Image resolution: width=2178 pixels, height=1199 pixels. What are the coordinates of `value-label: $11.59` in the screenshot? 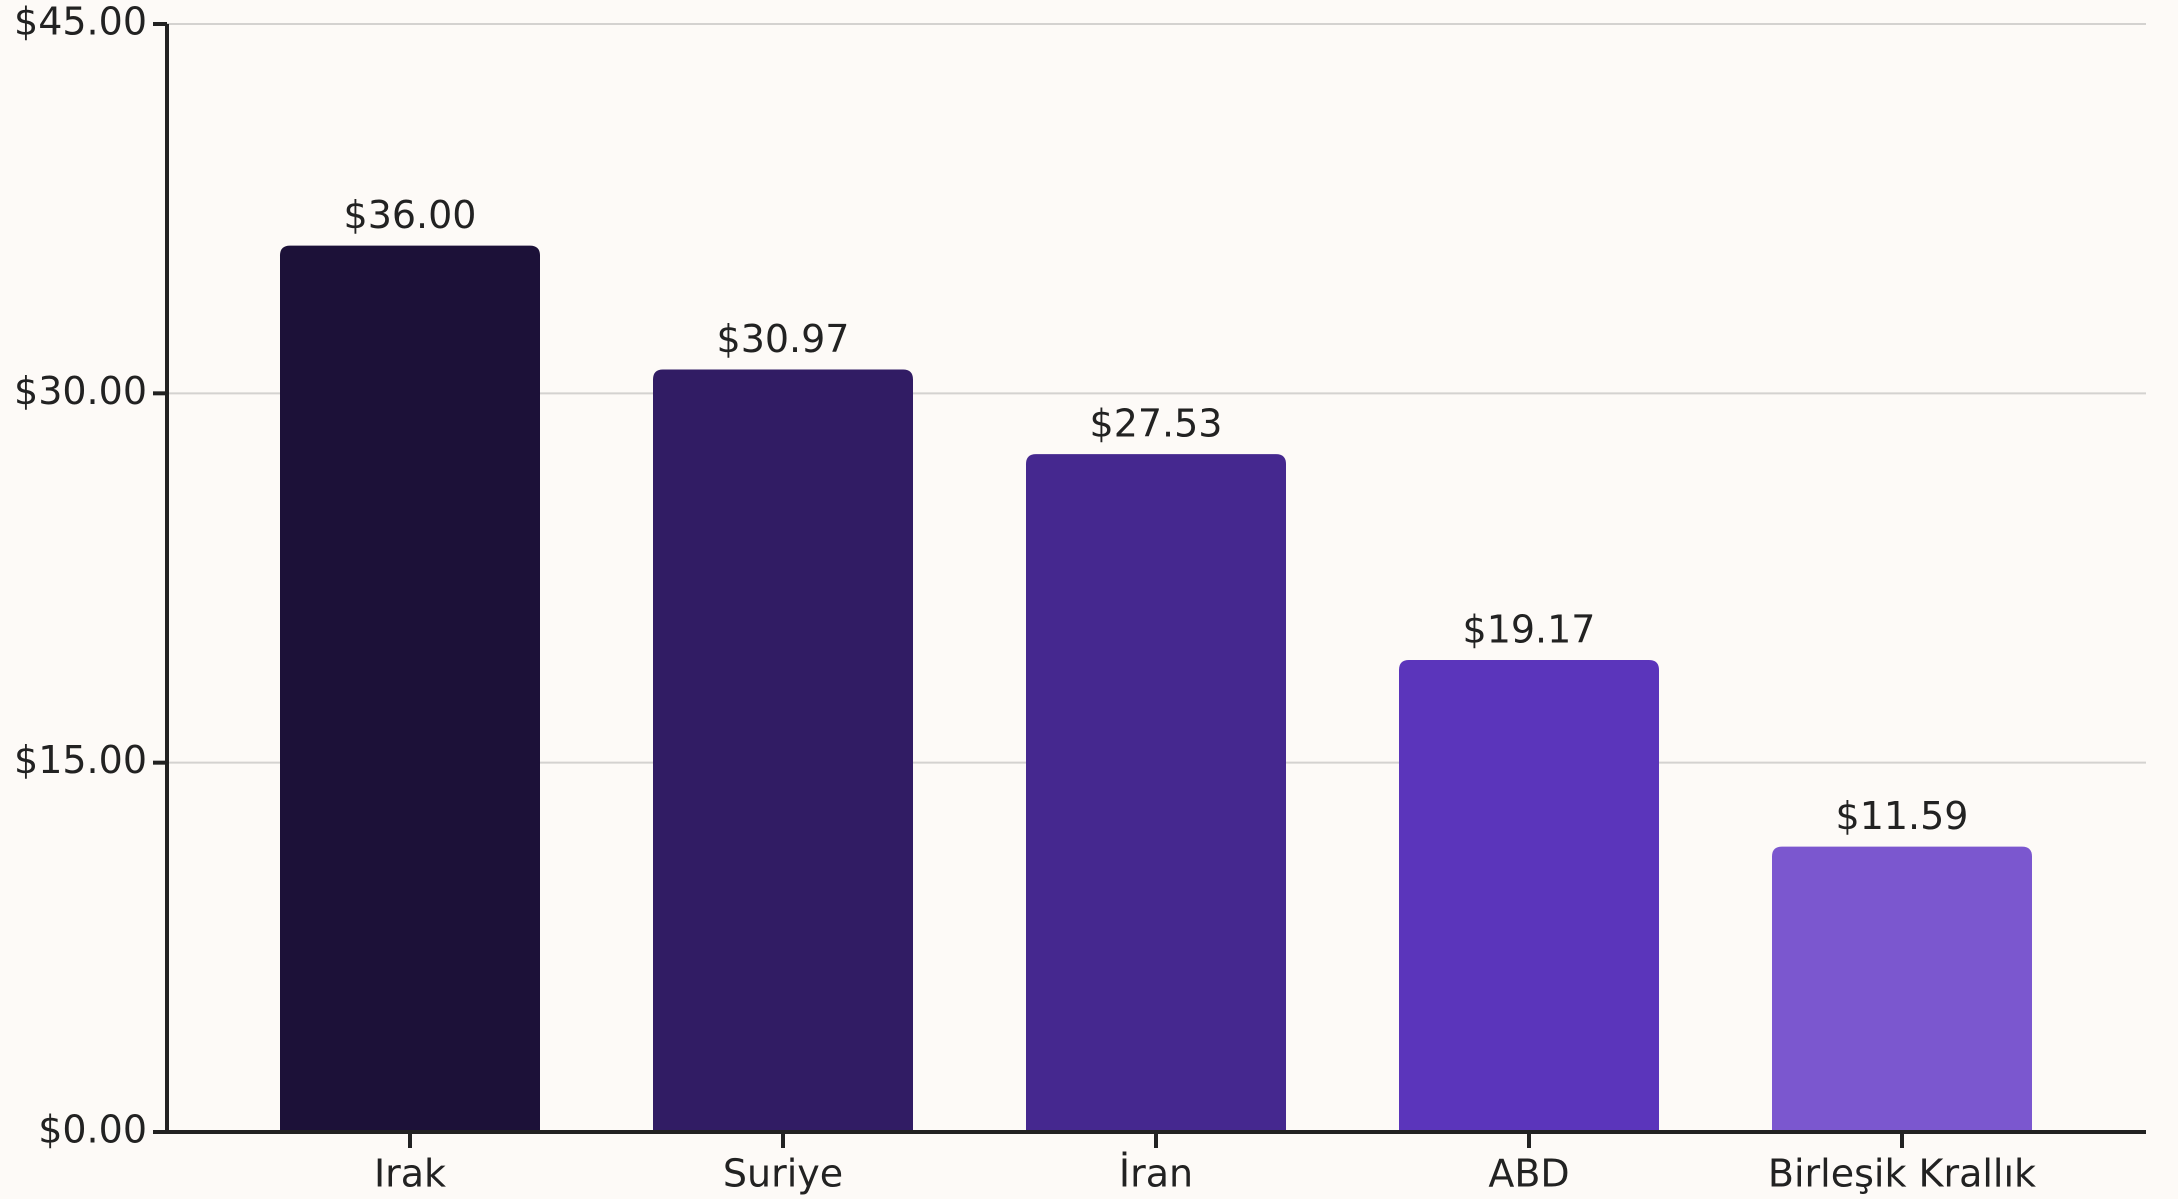 It's located at (1902, 816).